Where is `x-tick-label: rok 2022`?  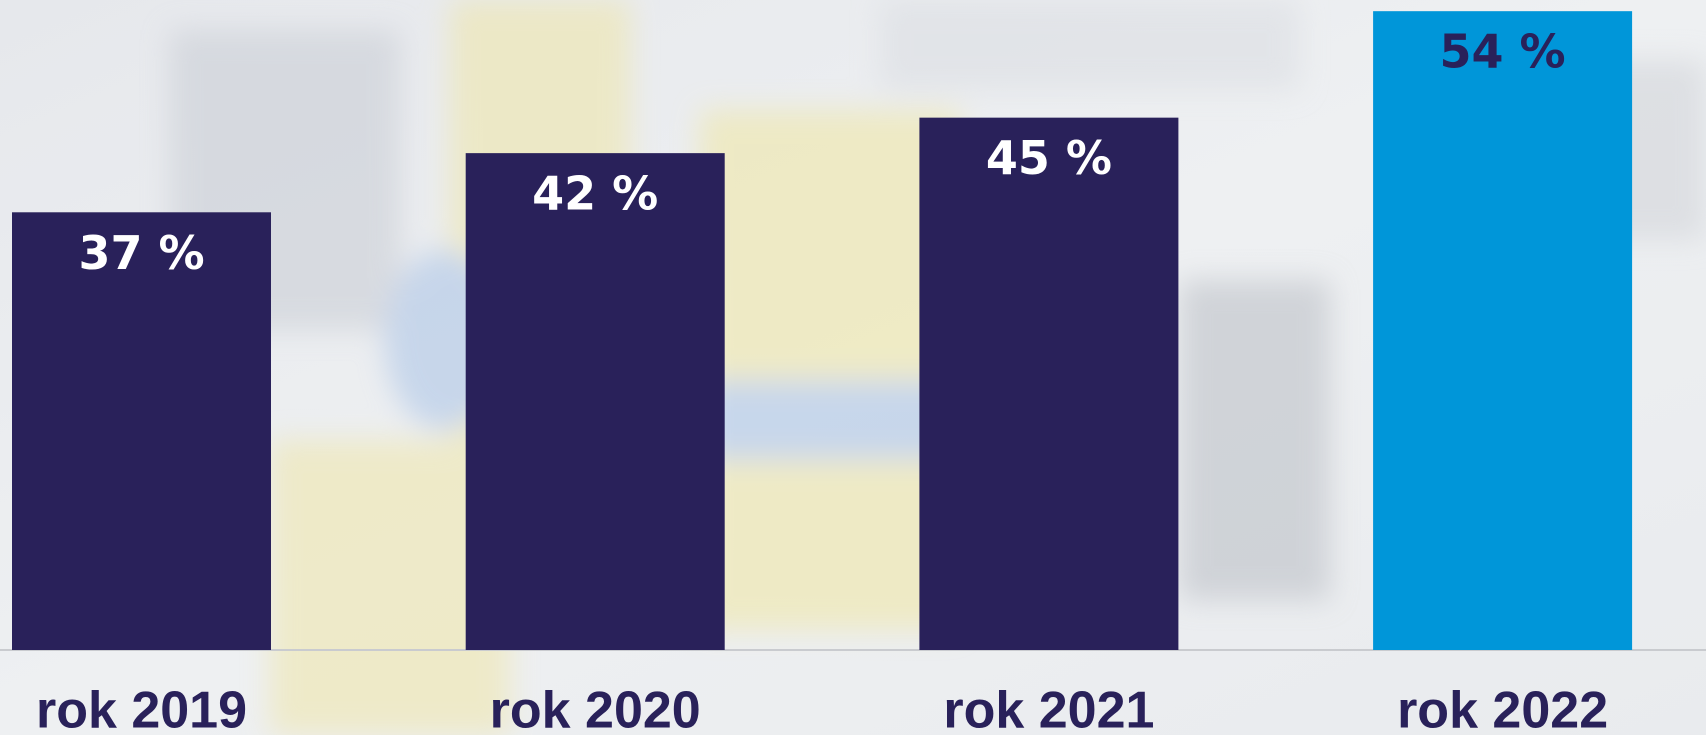 x-tick-label: rok 2022 is located at coordinates (1502, 708).